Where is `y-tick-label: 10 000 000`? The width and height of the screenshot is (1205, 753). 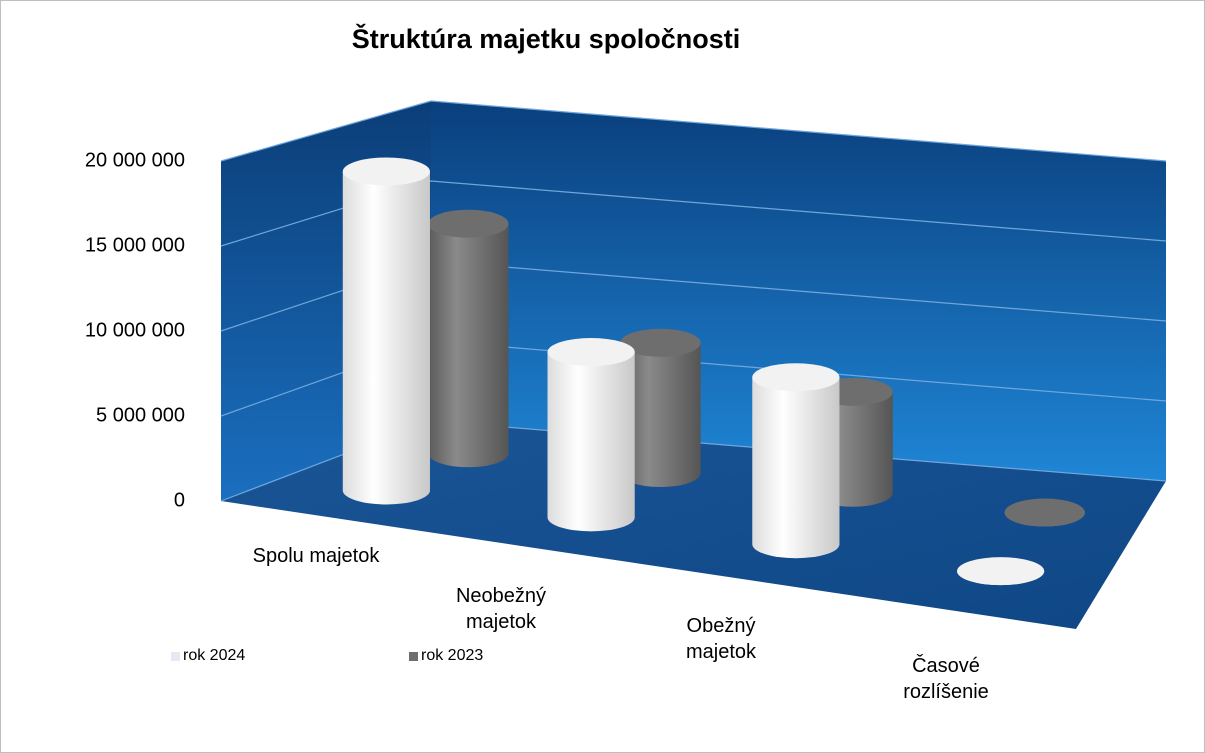
y-tick-label: 10 000 000 is located at coordinates (135, 330).